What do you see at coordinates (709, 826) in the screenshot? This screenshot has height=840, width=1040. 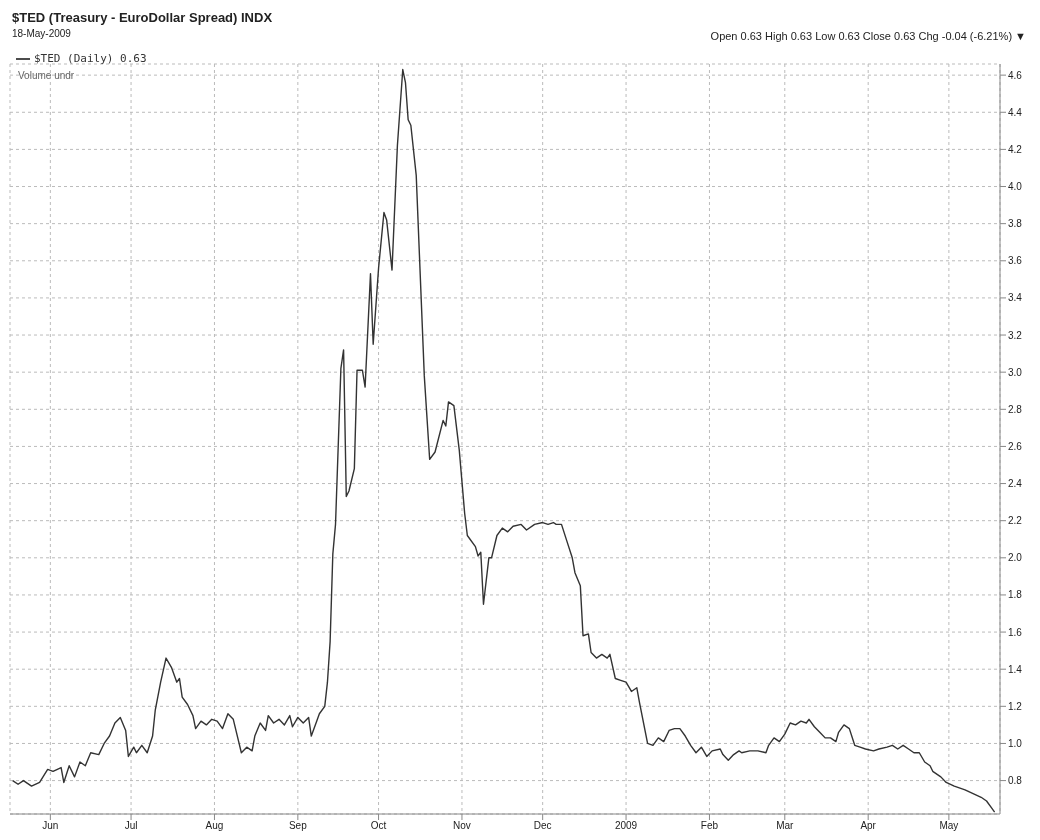 I see `x-tick-label: Feb` at bounding box center [709, 826].